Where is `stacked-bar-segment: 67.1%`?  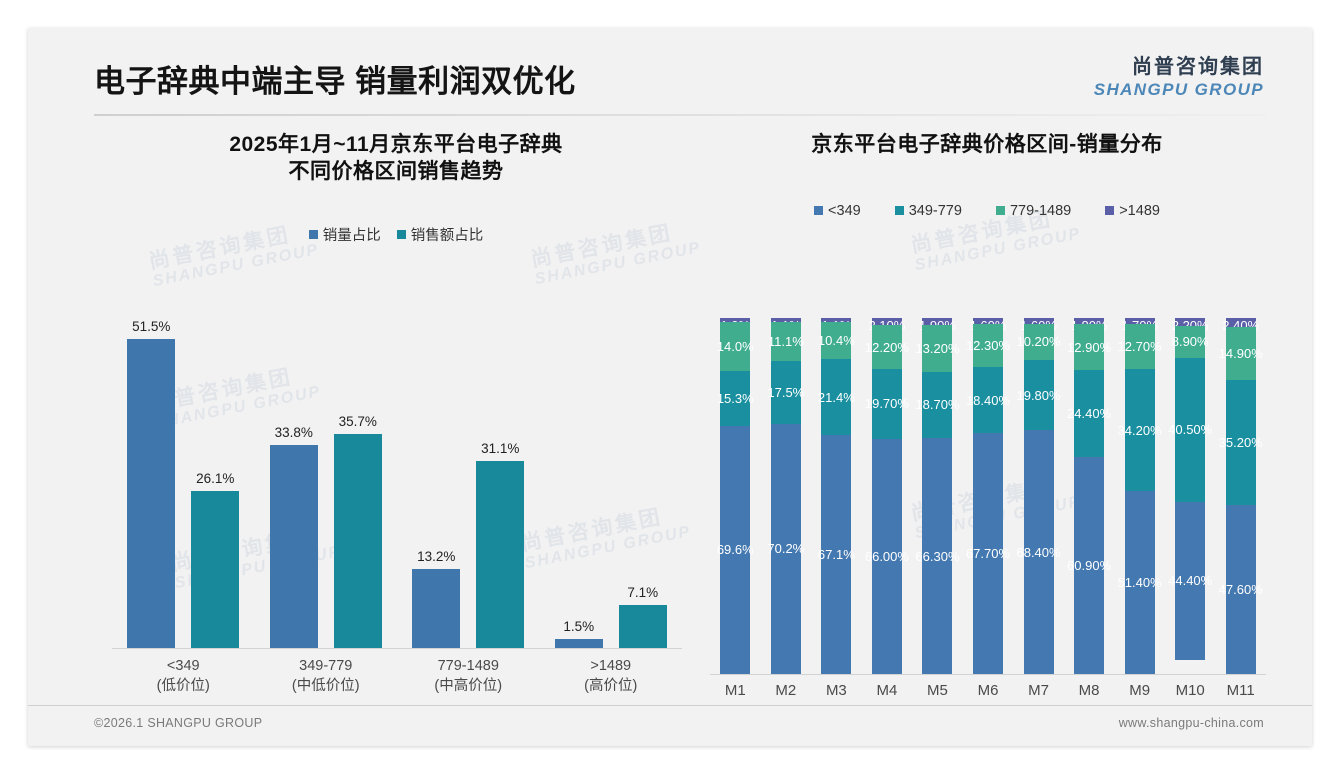
stacked-bar-segment: 67.1% is located at coordinates (836, 554).